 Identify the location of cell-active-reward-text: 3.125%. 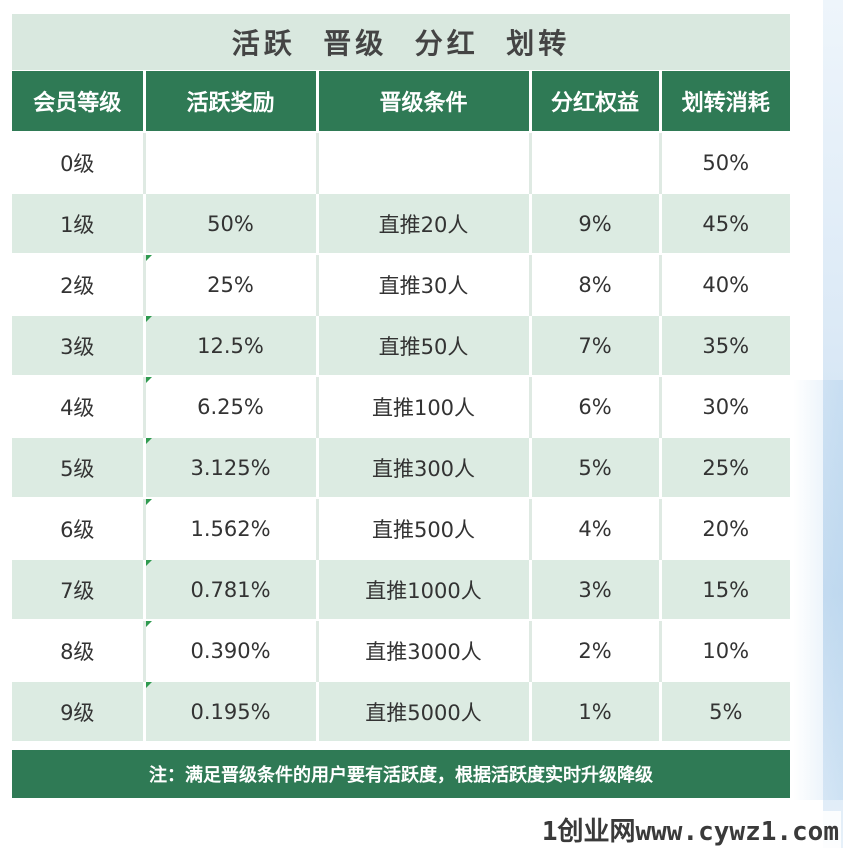
(230, 467).